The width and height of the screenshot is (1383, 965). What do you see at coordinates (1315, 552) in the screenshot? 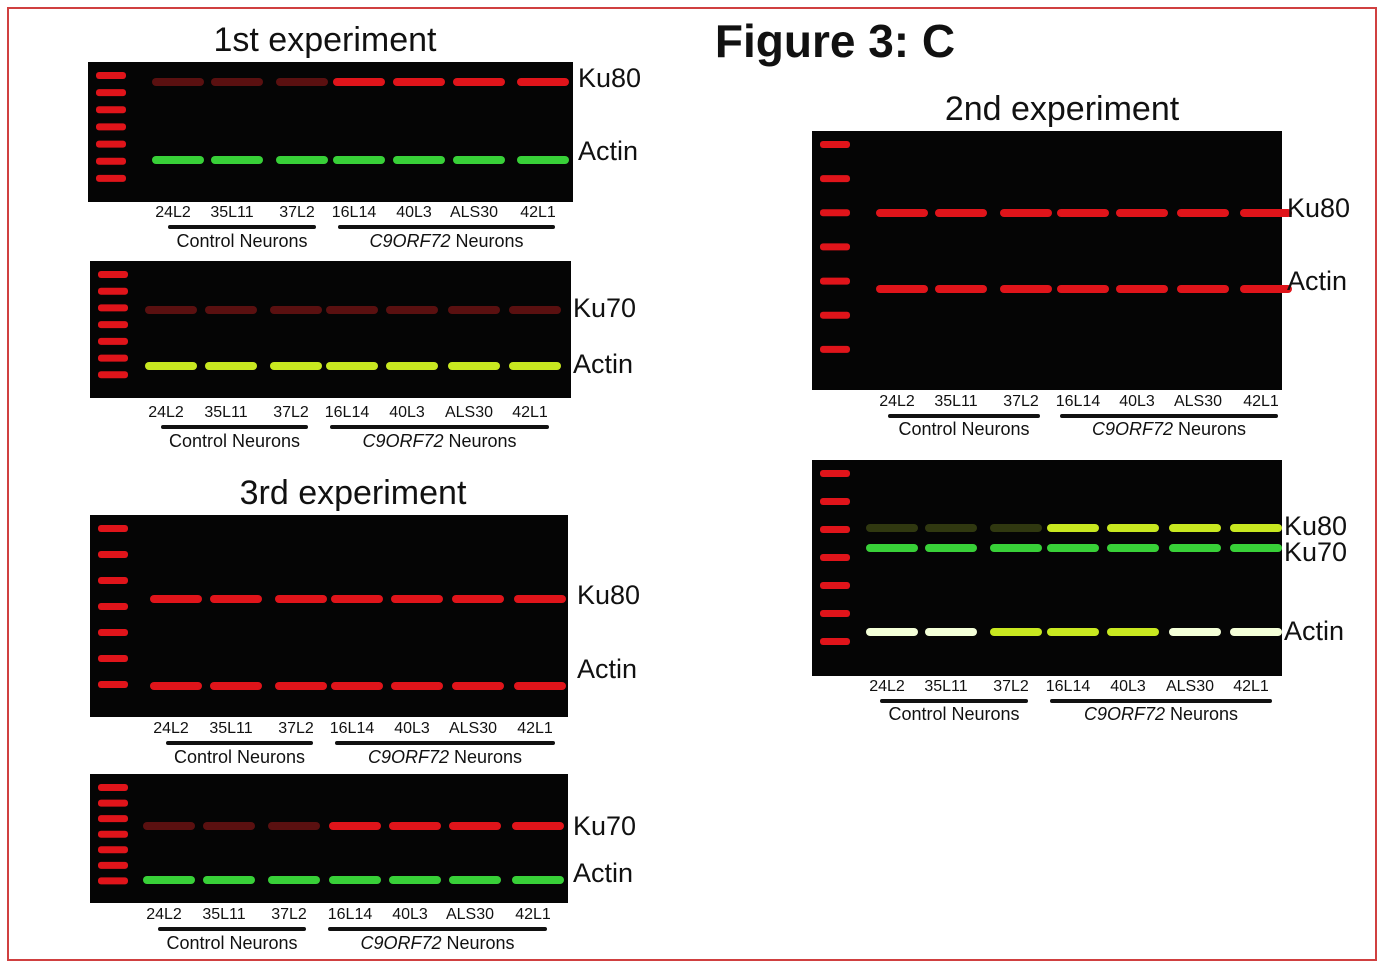
I see `band-label: Ku70` at bounding box center [1315, 552].